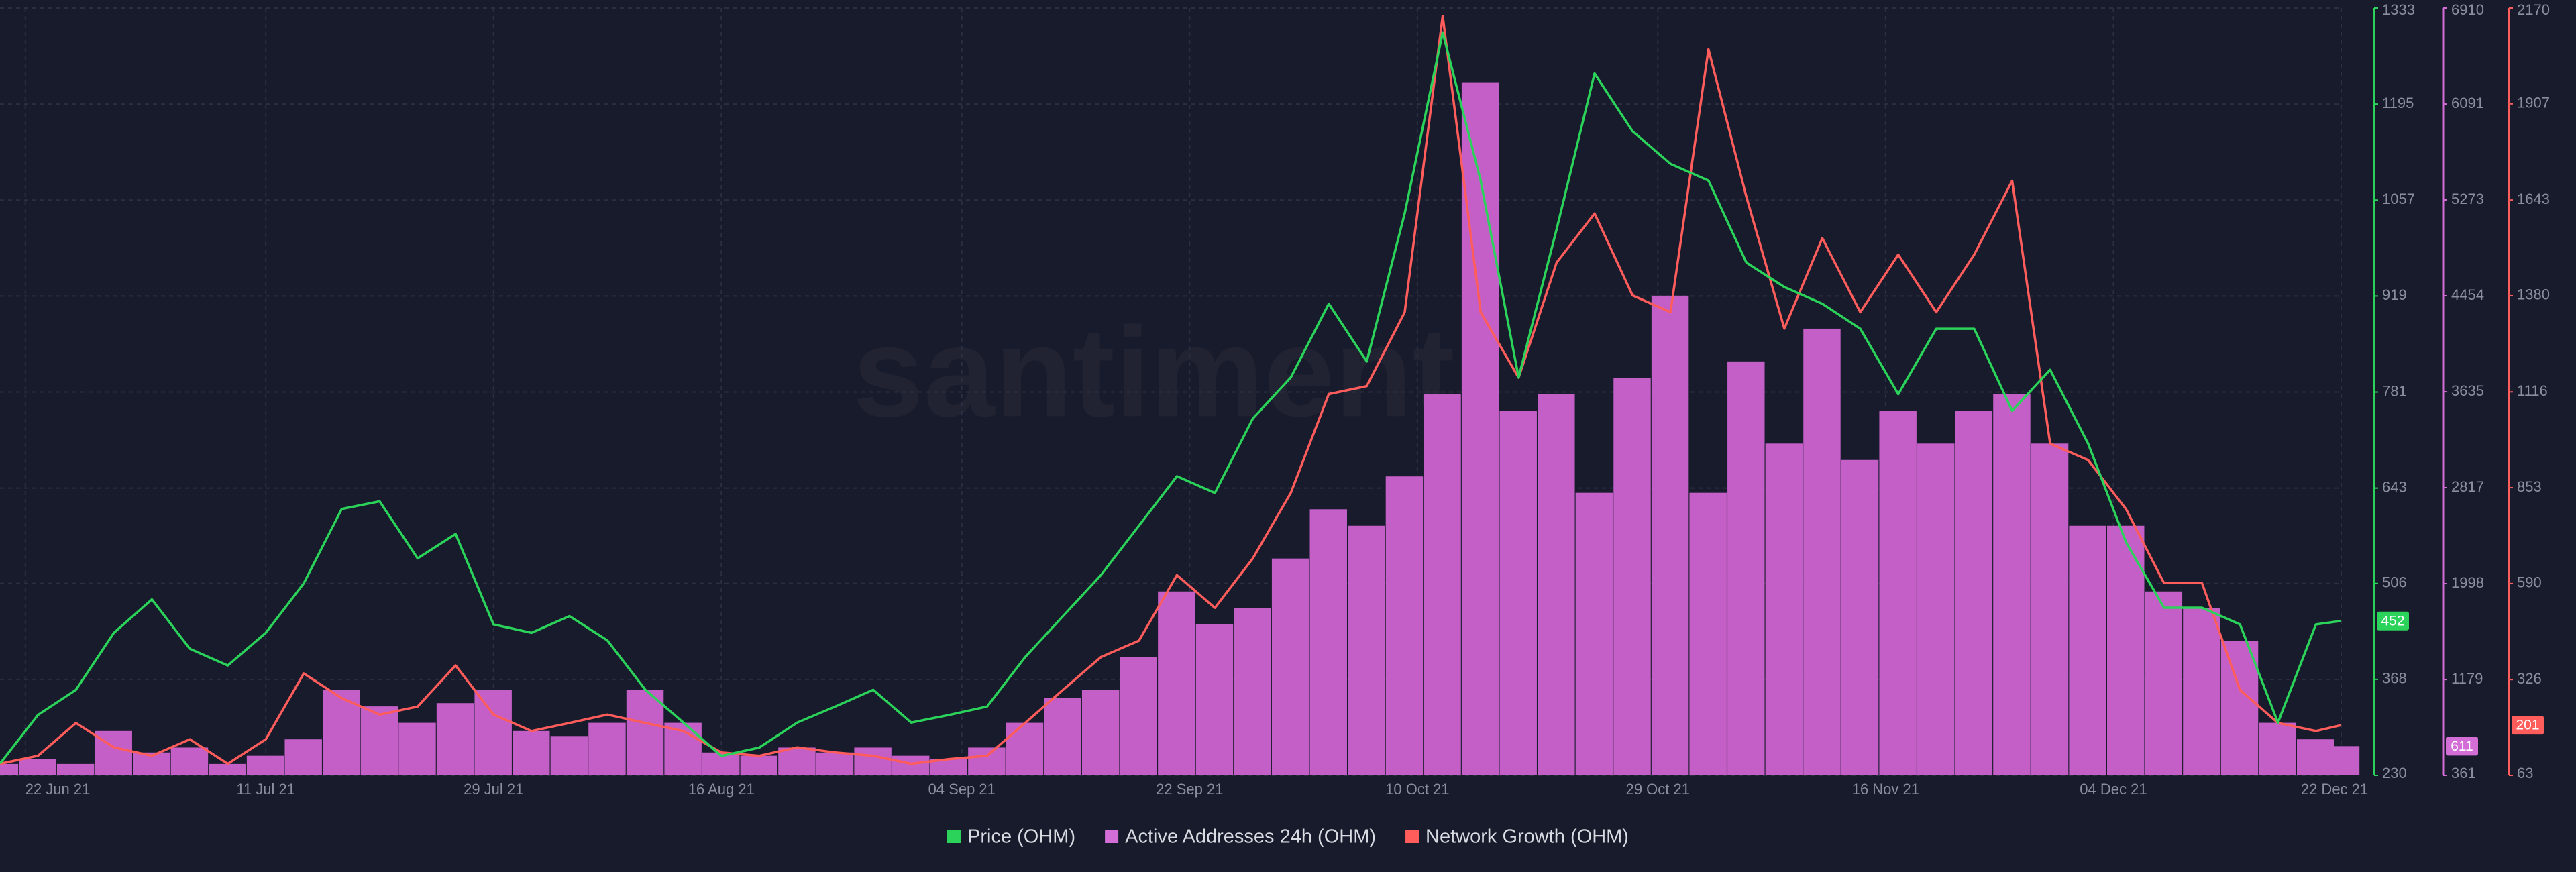 The height and width of the screenshot is (872, 2576). What do you see at coordinates (1527, 837) in the screenshot?
I see `legend-label: Network Growth (OHM)` at bounding box center [1527, 837].